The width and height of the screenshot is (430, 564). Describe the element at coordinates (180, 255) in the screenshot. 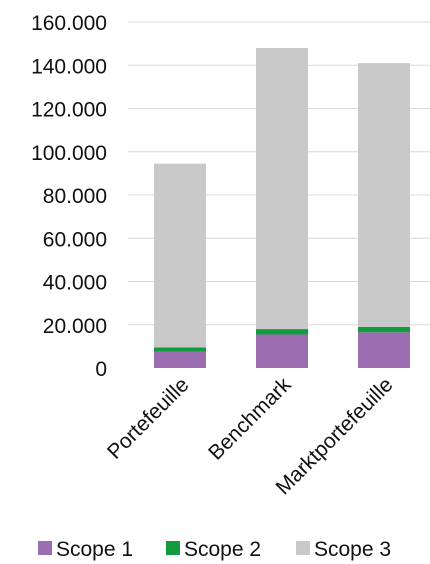

I see `bar-scope-3-portefeuille` at that location.